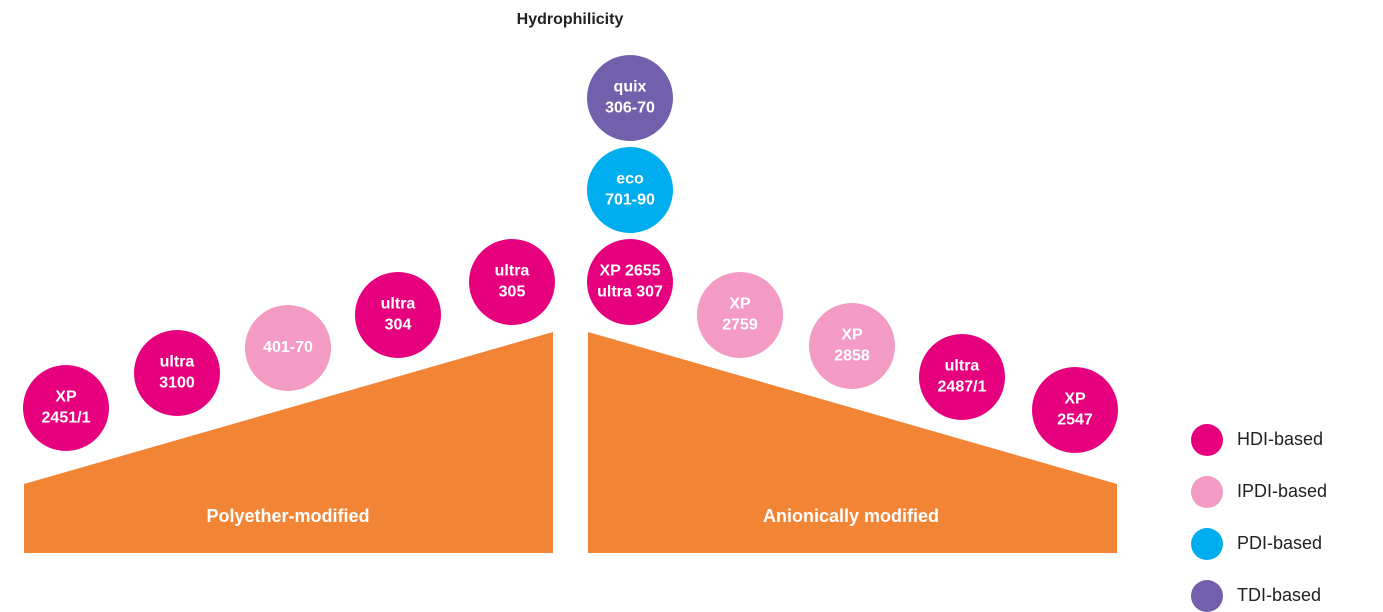  I want to click on product-label: 701-90, so click(630, 200).